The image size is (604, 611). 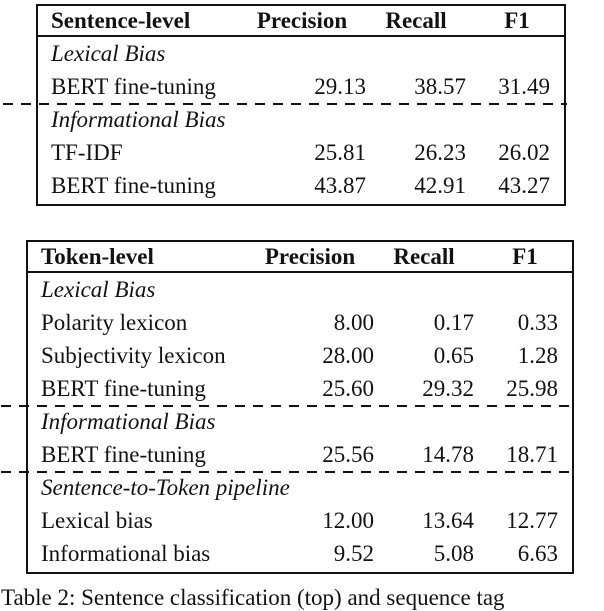 What do you see at coordinates (448, 520) in the screenshot?
I see `recall-value: 13.64` at bounding box center [448, 520].